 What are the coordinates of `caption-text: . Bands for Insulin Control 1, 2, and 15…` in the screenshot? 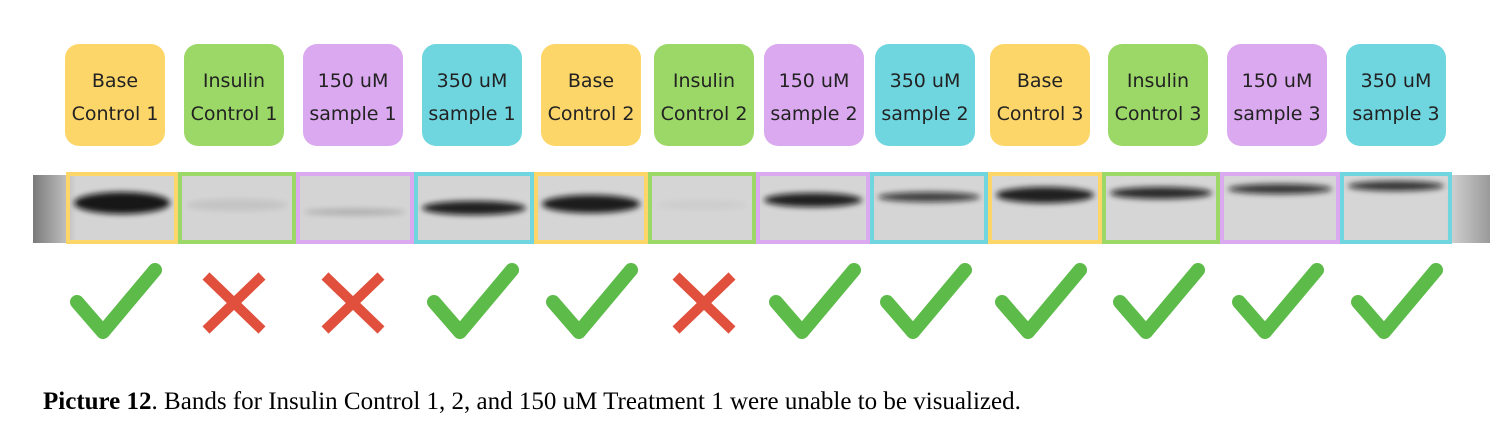 It's located at (586, 401).